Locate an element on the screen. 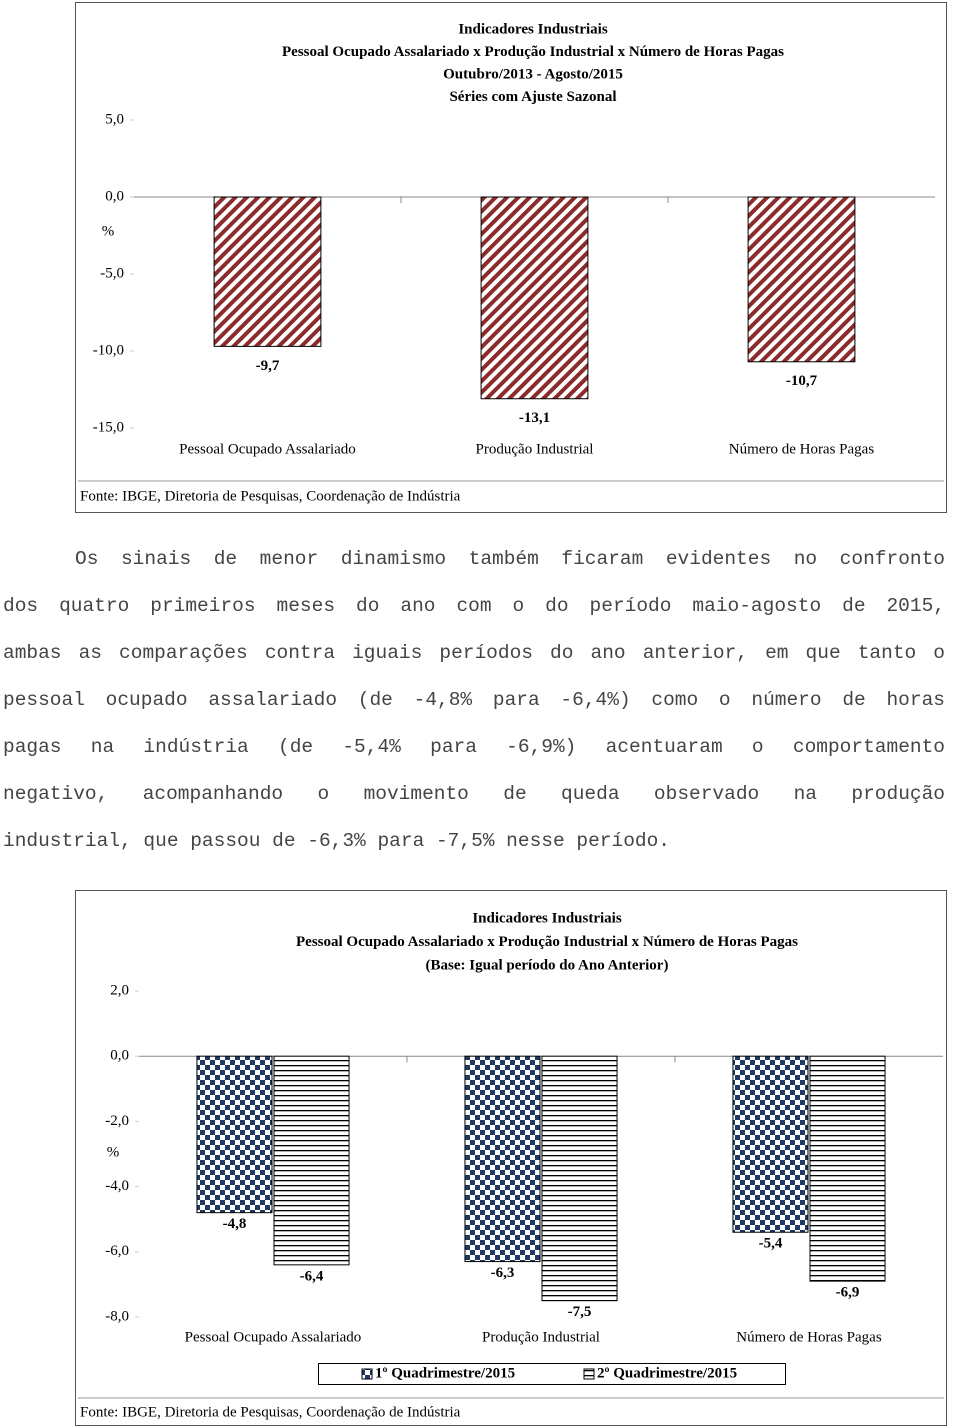  y-tick-label: -8,0 is located at coordinates (117, 1316).